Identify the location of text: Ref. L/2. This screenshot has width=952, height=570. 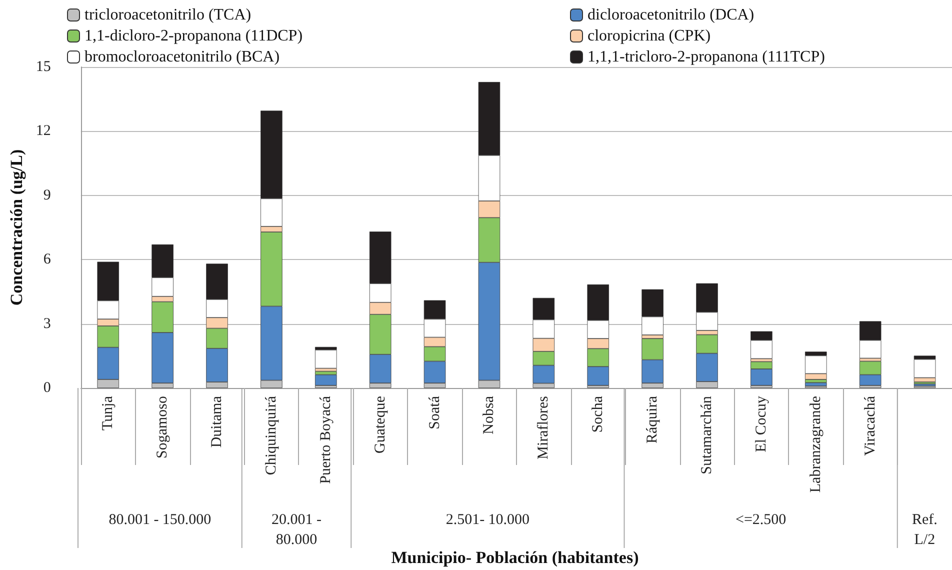
(925, 530).